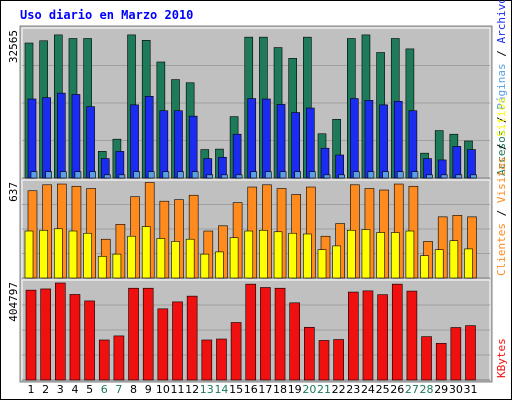 The height and width of the screenshot is (400, 512). I want to click on y-max-label: 637, so click(13, 192).